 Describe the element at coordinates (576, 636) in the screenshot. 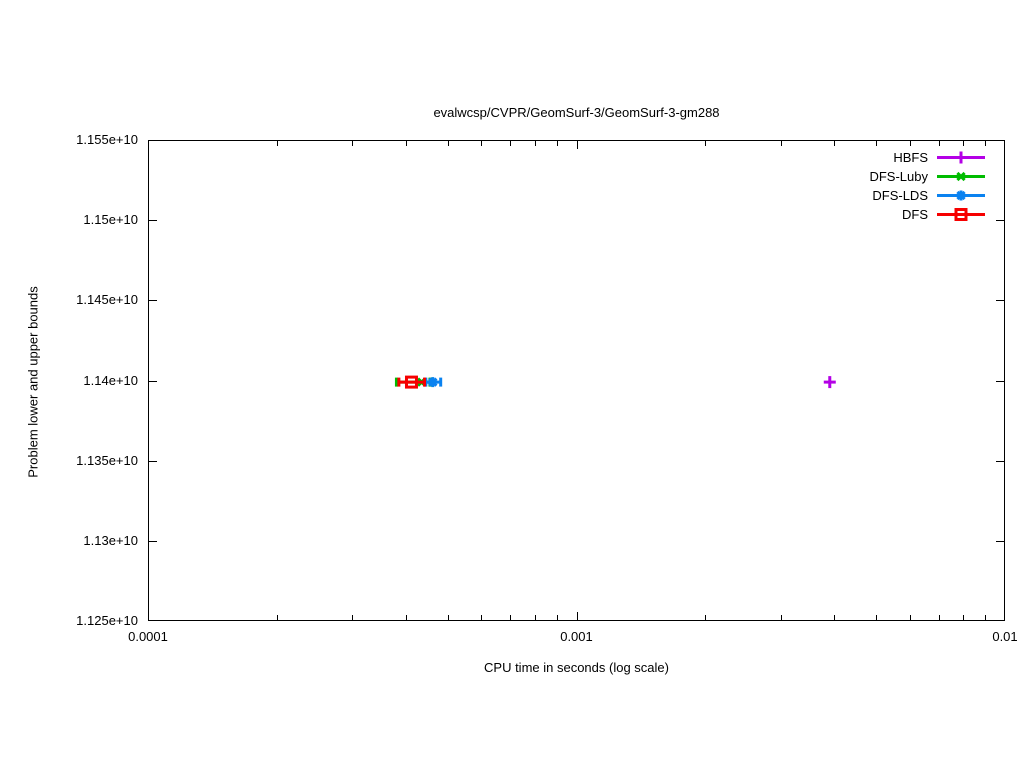

I see `x-tick-label: 0.001` at that location.